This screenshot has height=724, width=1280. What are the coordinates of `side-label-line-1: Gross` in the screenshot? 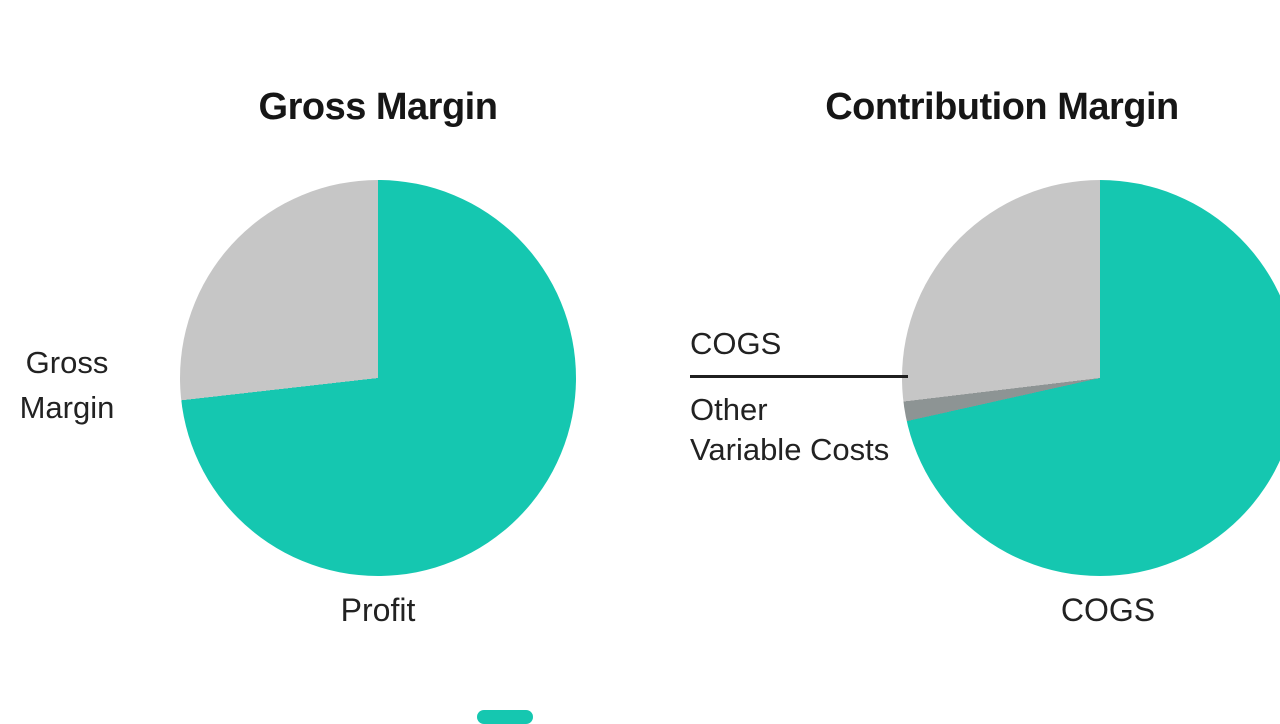 It's located at (67, 362).